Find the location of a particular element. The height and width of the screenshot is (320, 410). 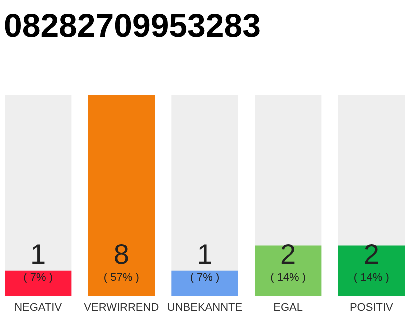

x-tick-label: EGAL is located at coordinates (289, 308).